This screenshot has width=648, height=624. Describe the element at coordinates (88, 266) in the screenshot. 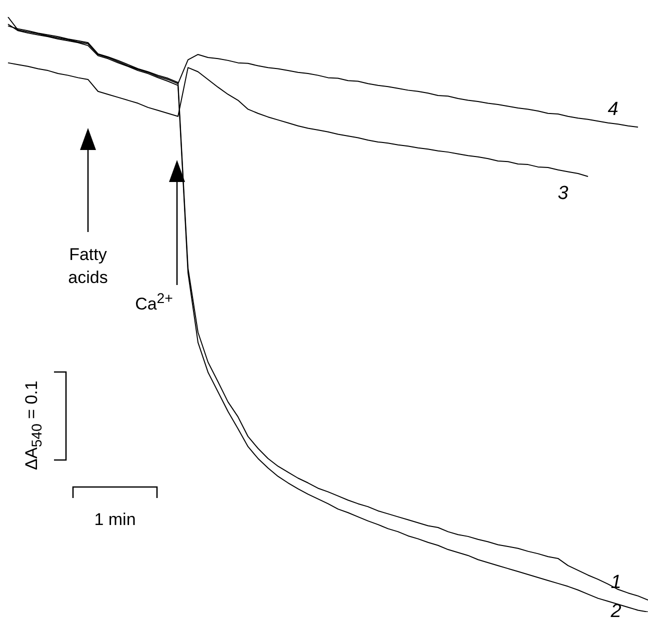

I see `annotation: Fatty acids` at that location.